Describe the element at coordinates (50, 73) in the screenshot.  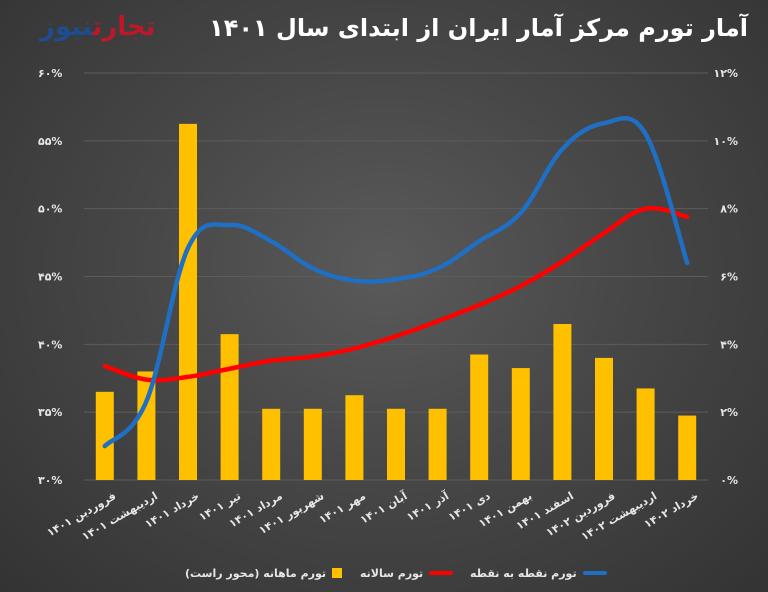
I see `left-axis-tick-label: ۶۰%` at that location.